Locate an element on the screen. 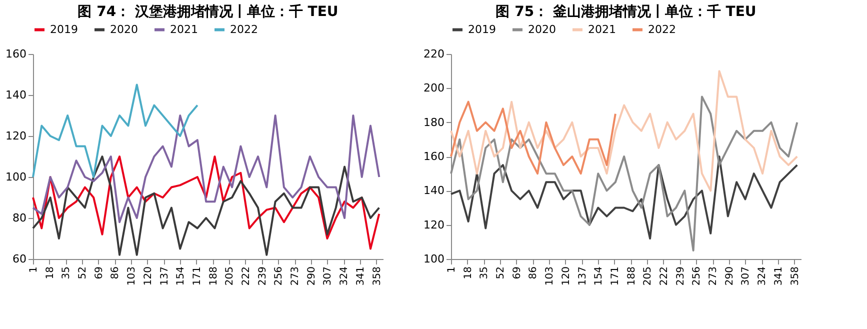  chart-title: 图 75： 釜山港拥堵情况丨单位：千 TEU is located at coordinates (626, 11).